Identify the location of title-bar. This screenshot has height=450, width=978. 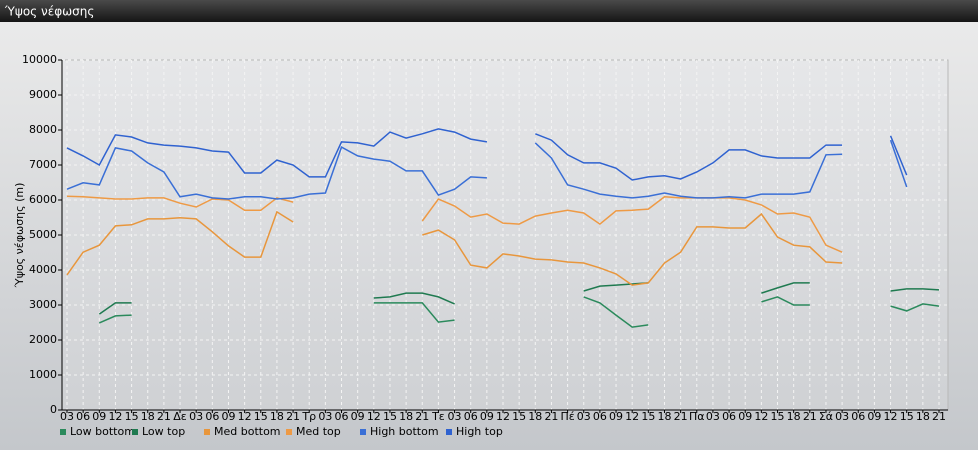
(489, 11).